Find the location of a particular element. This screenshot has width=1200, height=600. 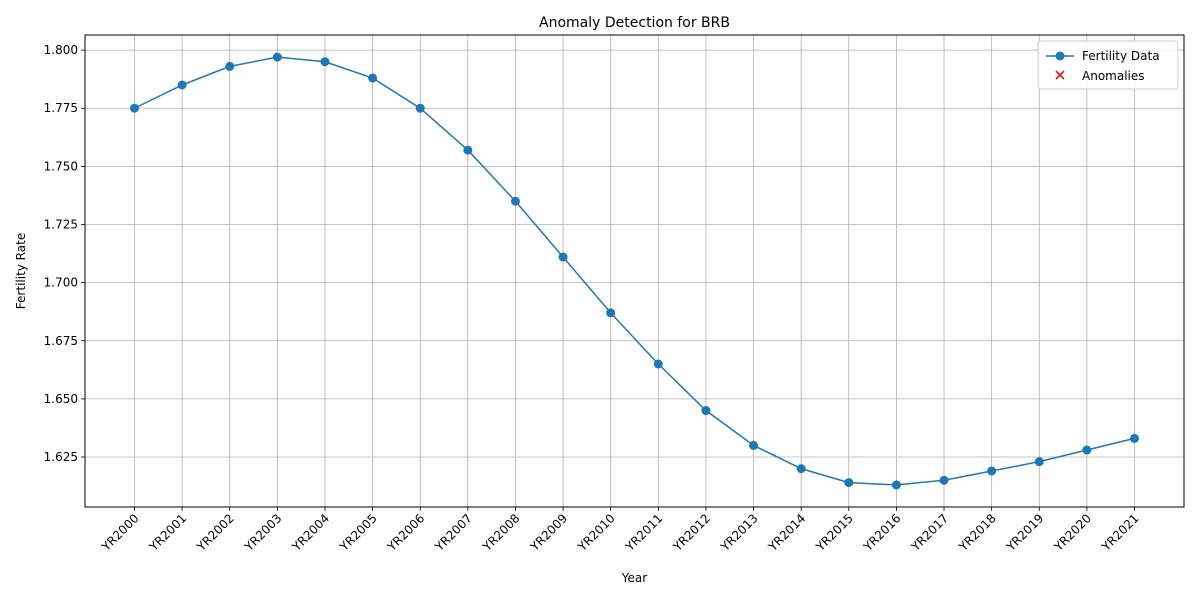

y-tick-label: 1.675 is located at coordinates (61, 341).